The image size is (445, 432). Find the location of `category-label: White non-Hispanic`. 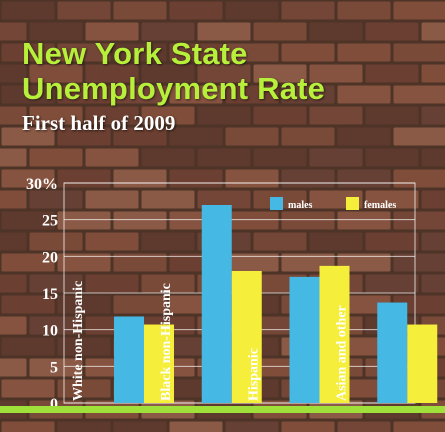

category-label: White non-Hispanic is located at coordinates (78, 341).